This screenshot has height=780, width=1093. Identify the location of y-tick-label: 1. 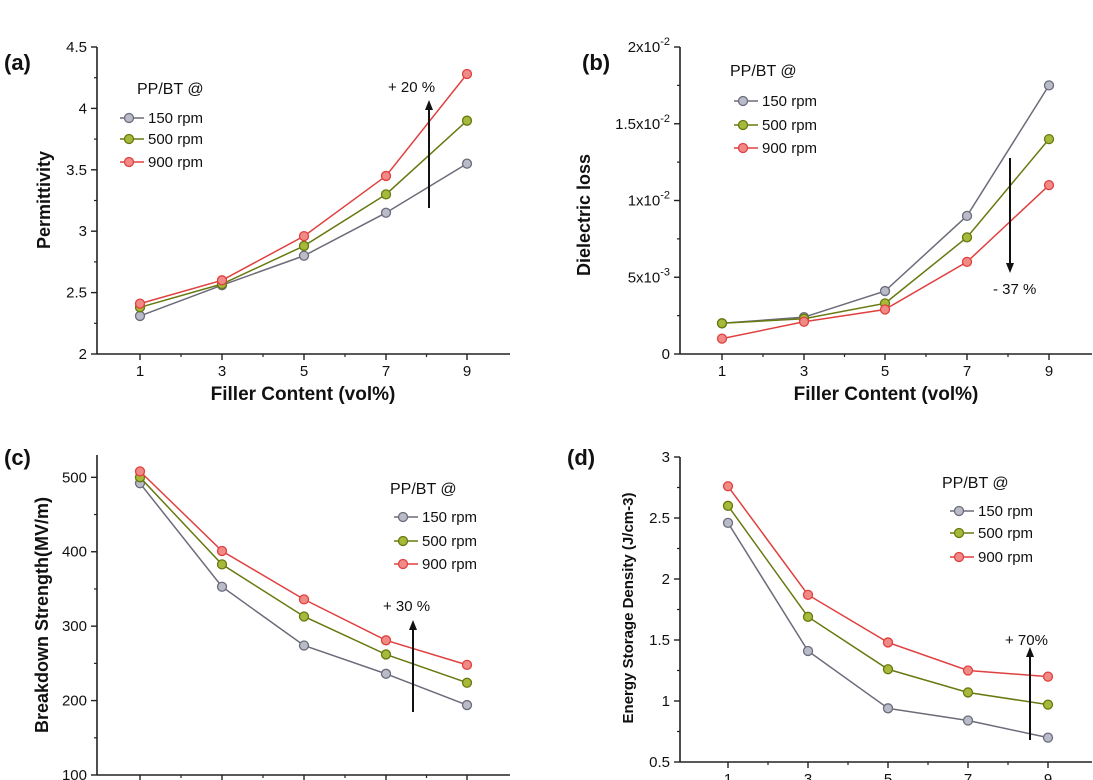
(666, 701).